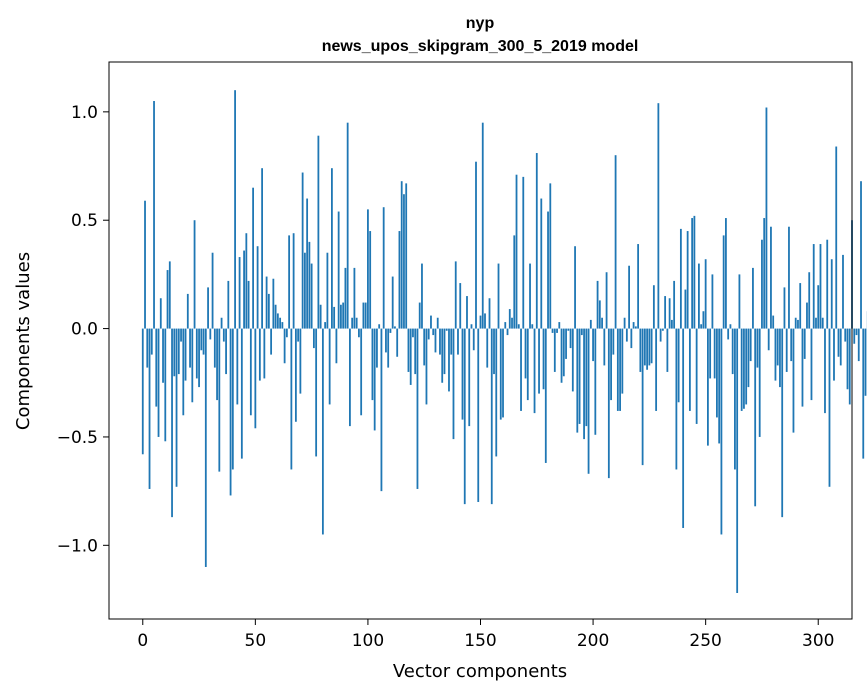 The height and width of the screenshot is (696, 867). I want to click on y-tick-label: 0.5, so click(84, 221).